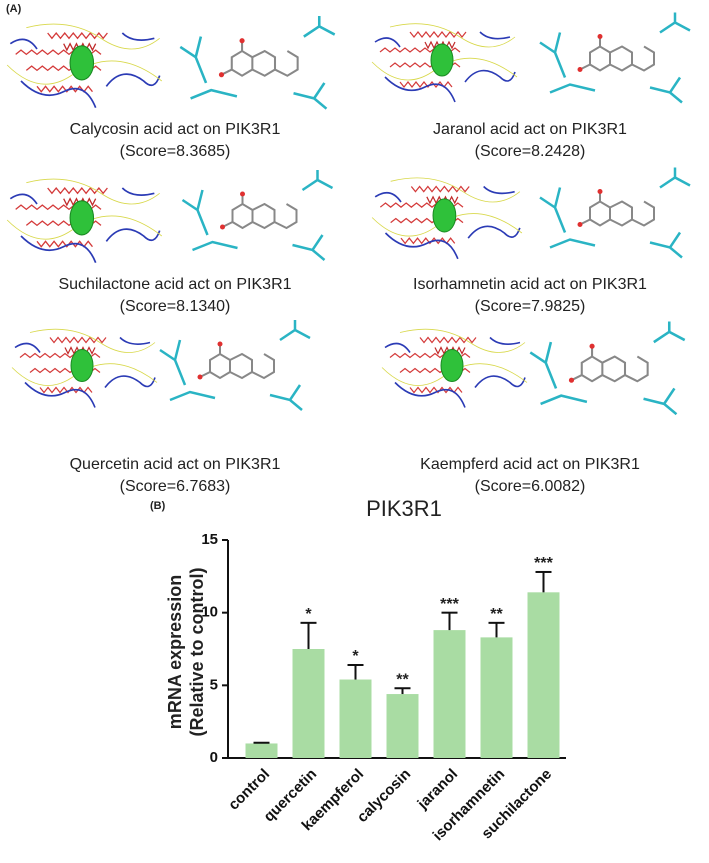 This screenshot has width=709, height=863. Describe the element at coordinates (530, 306) in the screenshot. I see `score: (Score=7.9825)` at that location.